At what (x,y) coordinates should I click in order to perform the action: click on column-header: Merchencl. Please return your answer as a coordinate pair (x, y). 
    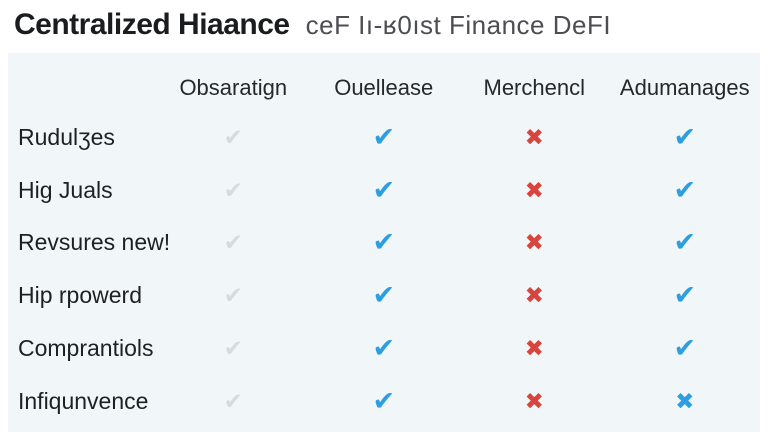
    Looking at the image, I should click on (534, 87).